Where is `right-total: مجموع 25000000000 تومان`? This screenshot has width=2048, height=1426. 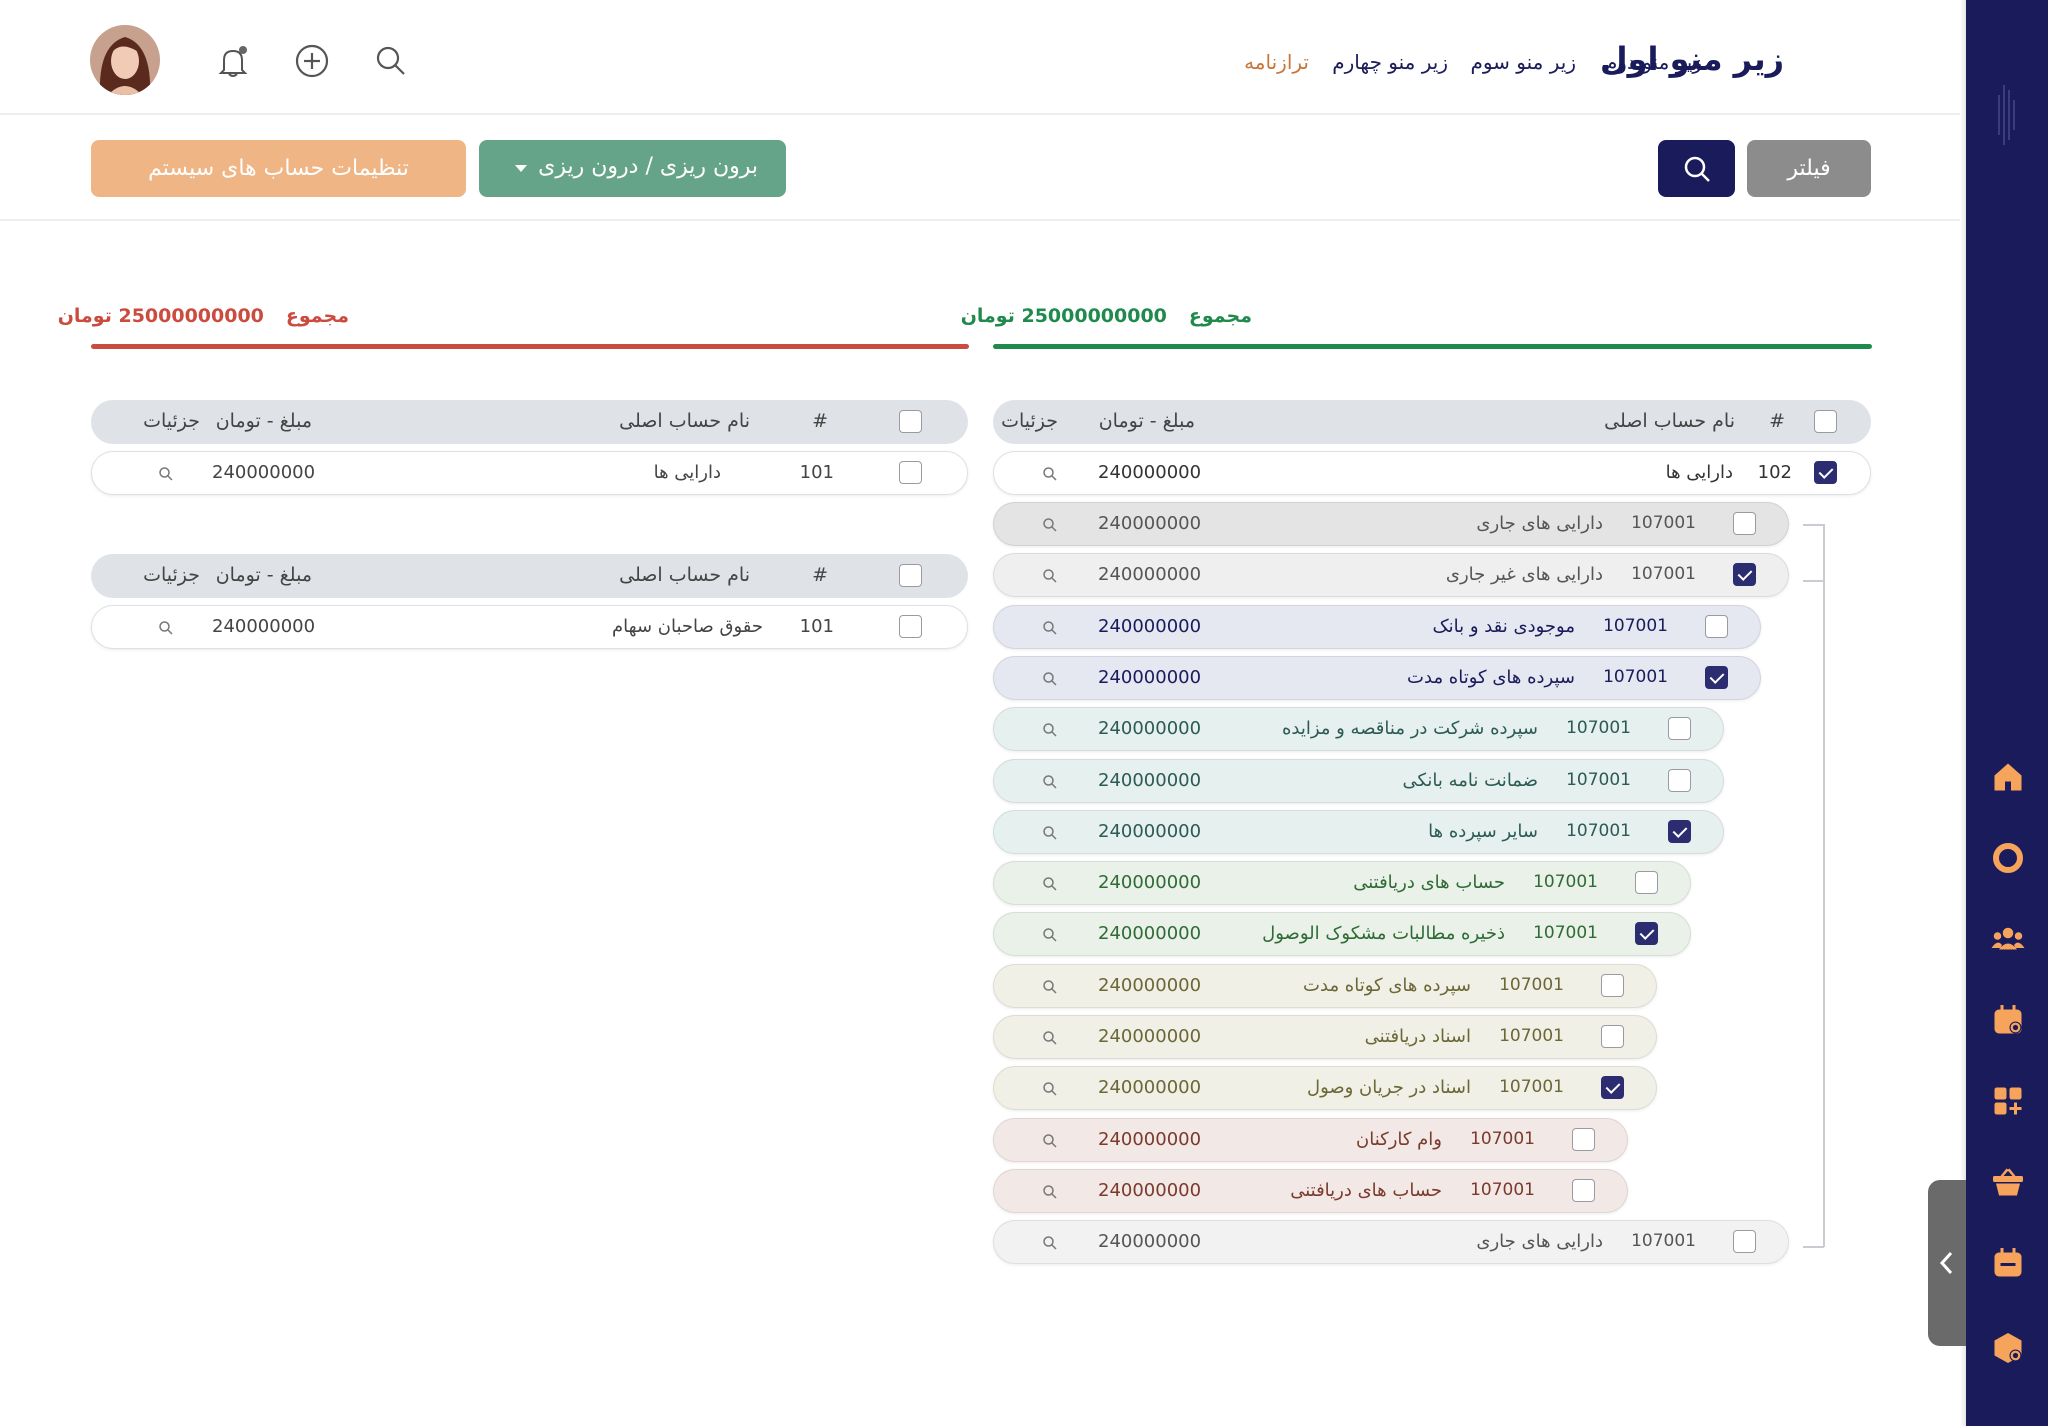
right-total: مجموع 25000000000 تومان is located at coordinates (1106, 316).